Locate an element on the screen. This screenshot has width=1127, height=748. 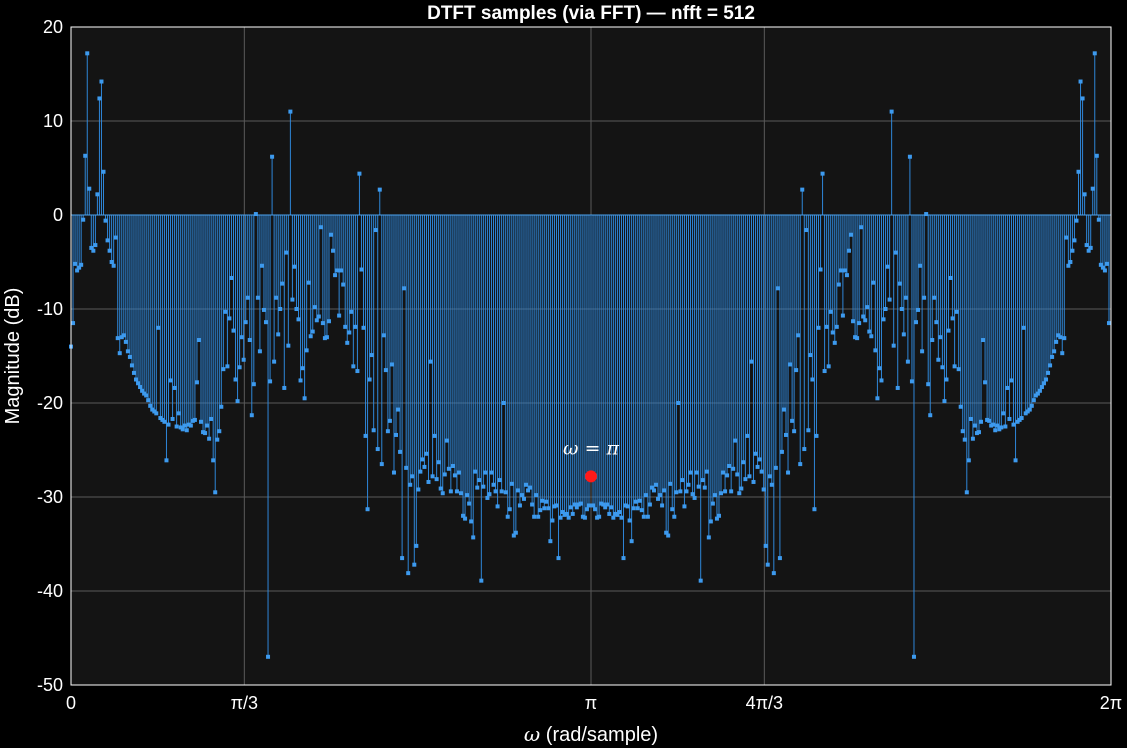
y-tick-label: -40 is located at coordinates (50, 591).